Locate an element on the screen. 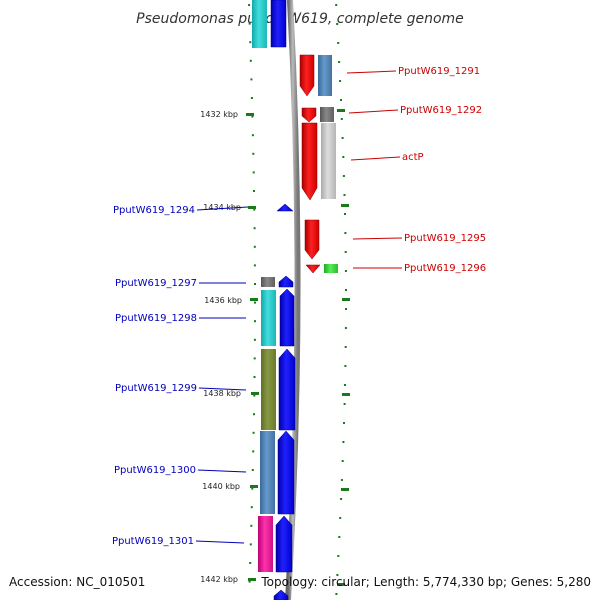 This screenshot has width=600, height=600. cog-block-actP is located at coordinates (328, 161).